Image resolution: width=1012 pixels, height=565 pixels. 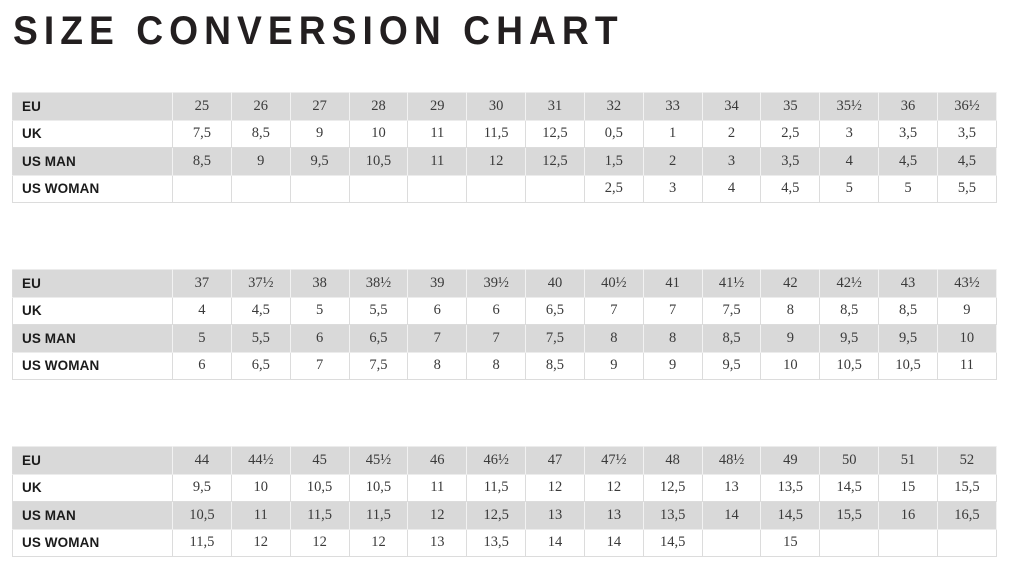 What do you see at coordinates (378, 338) in the screenshot?
I see `size-cell: 6,5` at bounding box center [378, 338].